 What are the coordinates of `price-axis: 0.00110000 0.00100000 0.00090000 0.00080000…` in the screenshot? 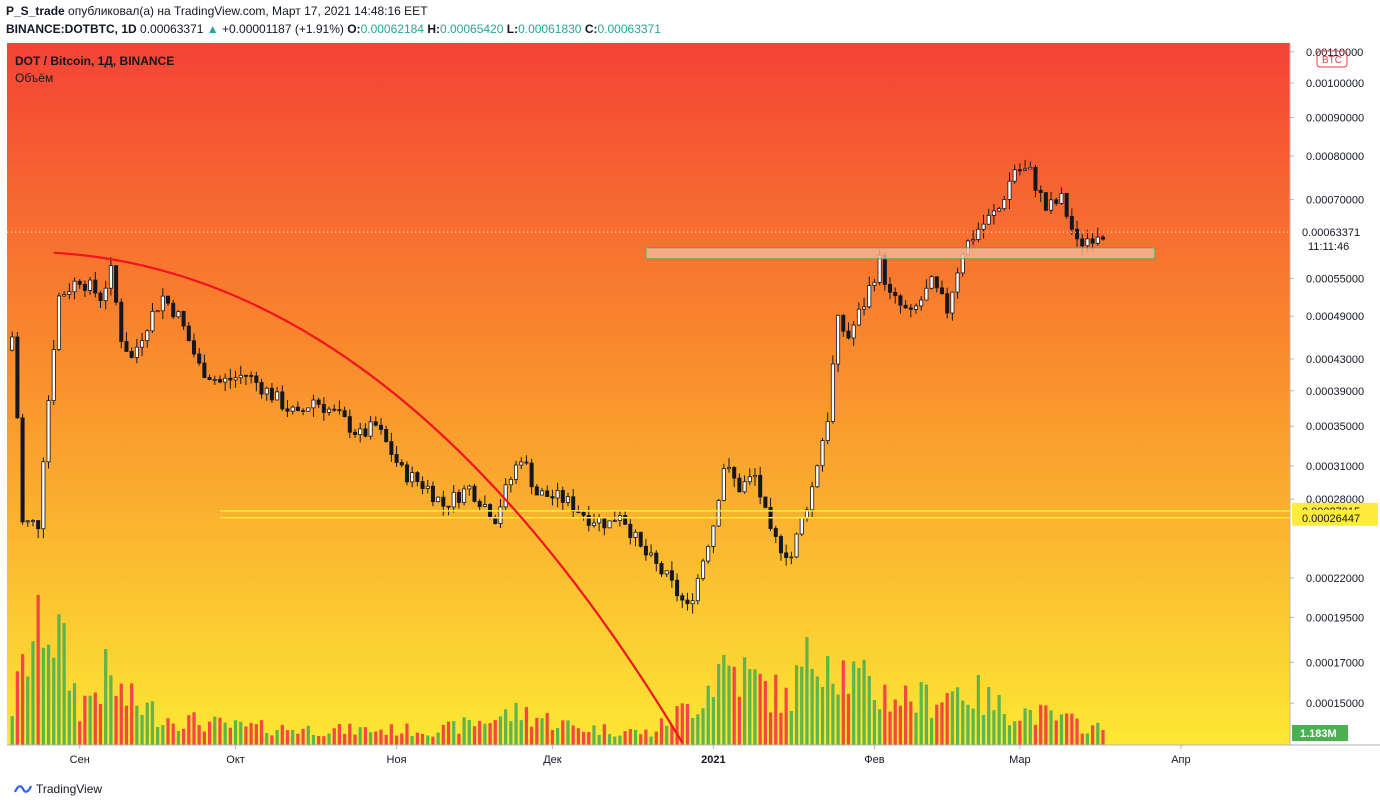 It's located at (1334, 409).